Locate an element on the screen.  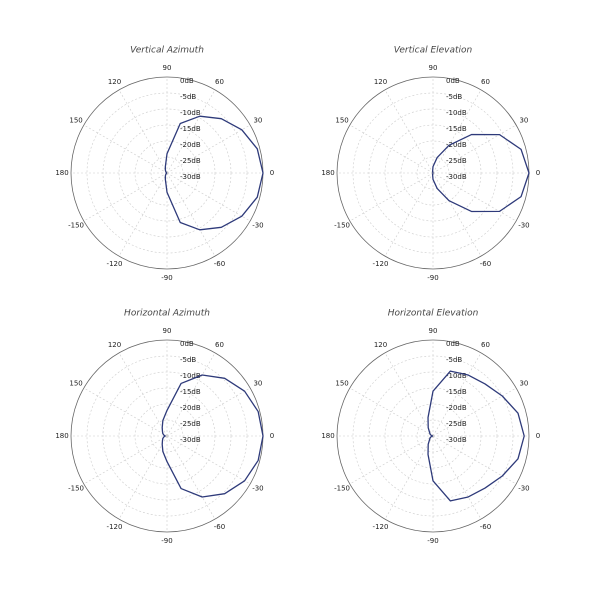
outer-ring is located at coordinates (433, 436).